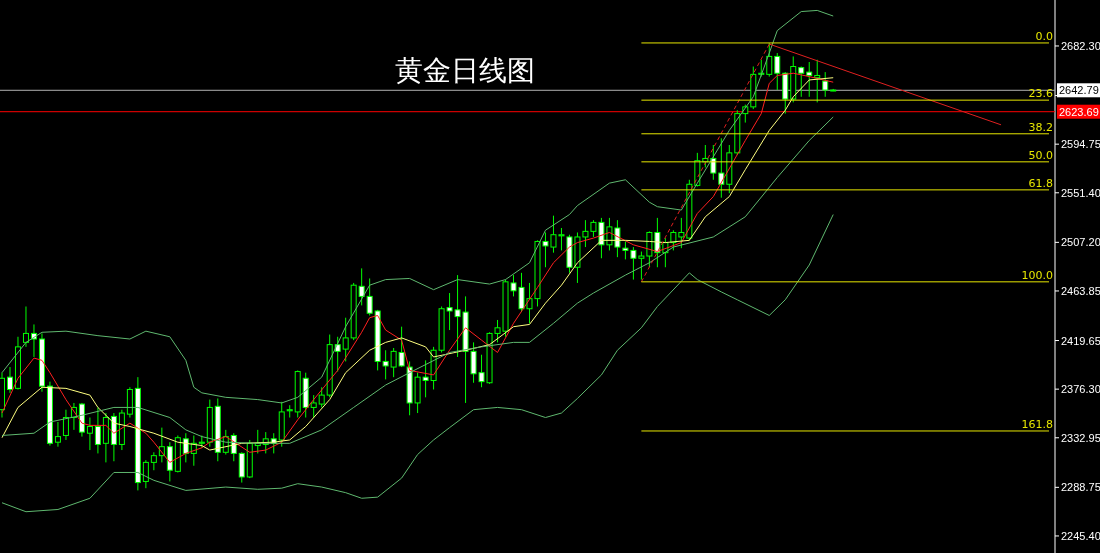 This screenshot has height=553, width=1100. What do you see at coordinates (1080, 535) in the screenshot?
I see `y-tick-label: 2245.40` at bounding box center [1080, 535].